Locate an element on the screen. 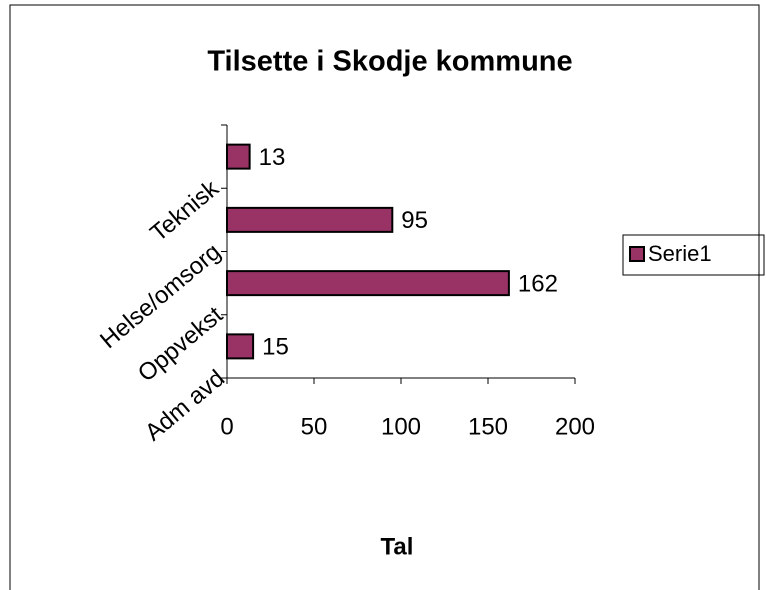 The image size is (766, 590). x-tick-label: 150 is located at coordinates (488, 426).